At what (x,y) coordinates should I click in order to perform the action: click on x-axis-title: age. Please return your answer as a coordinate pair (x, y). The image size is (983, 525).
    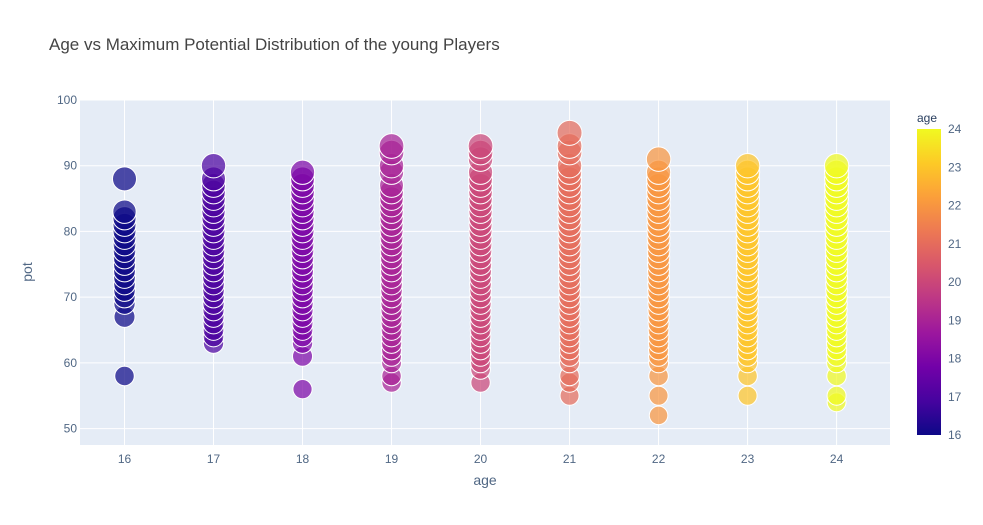
    Looking at the image, I should click on (485, 480).